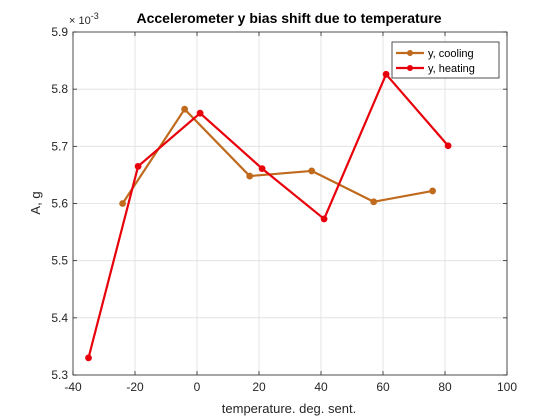 The image size is (560, 420). I want to click on x-tick-label: 40, so click(321, 387).